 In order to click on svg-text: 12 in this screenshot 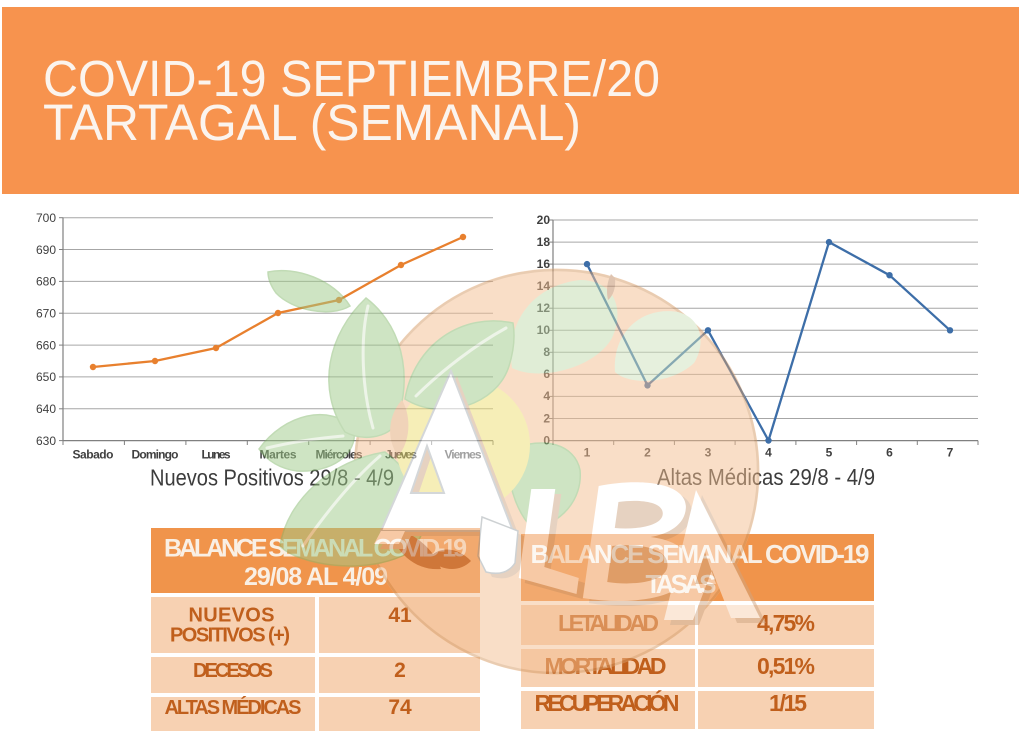, I will do `click(544, 308)`.